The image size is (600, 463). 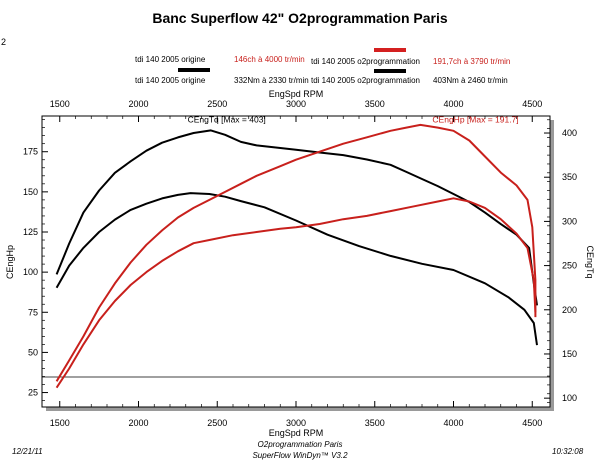 I want to click on y-left-tick-label: 75, so click(x=33, y=312).